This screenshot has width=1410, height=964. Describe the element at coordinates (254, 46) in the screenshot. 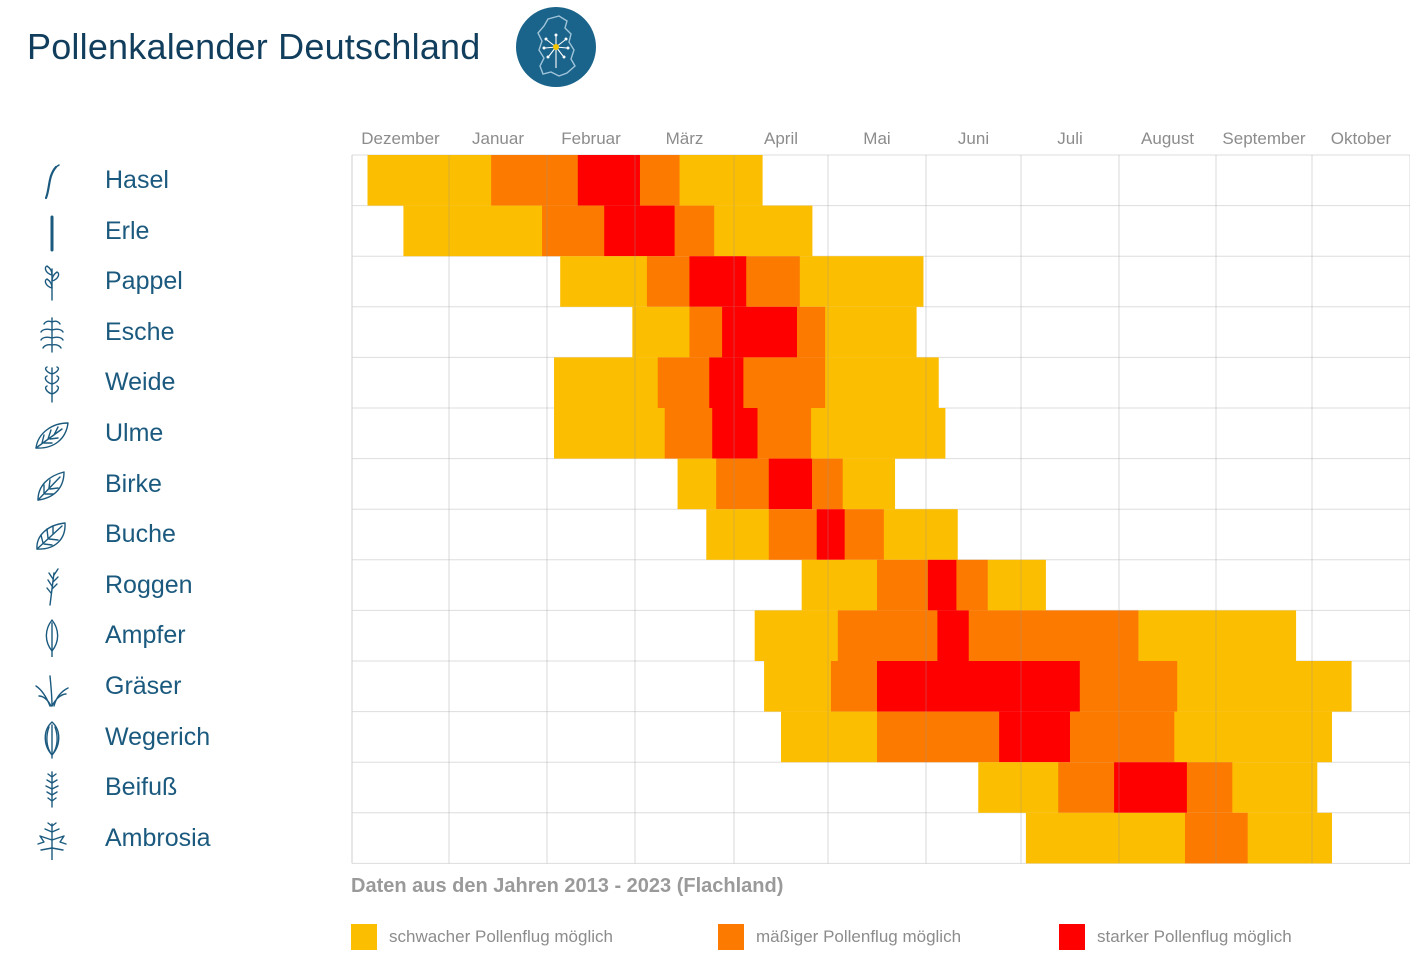

I see `page-title: Pollenkalender Deutschland` at that location.